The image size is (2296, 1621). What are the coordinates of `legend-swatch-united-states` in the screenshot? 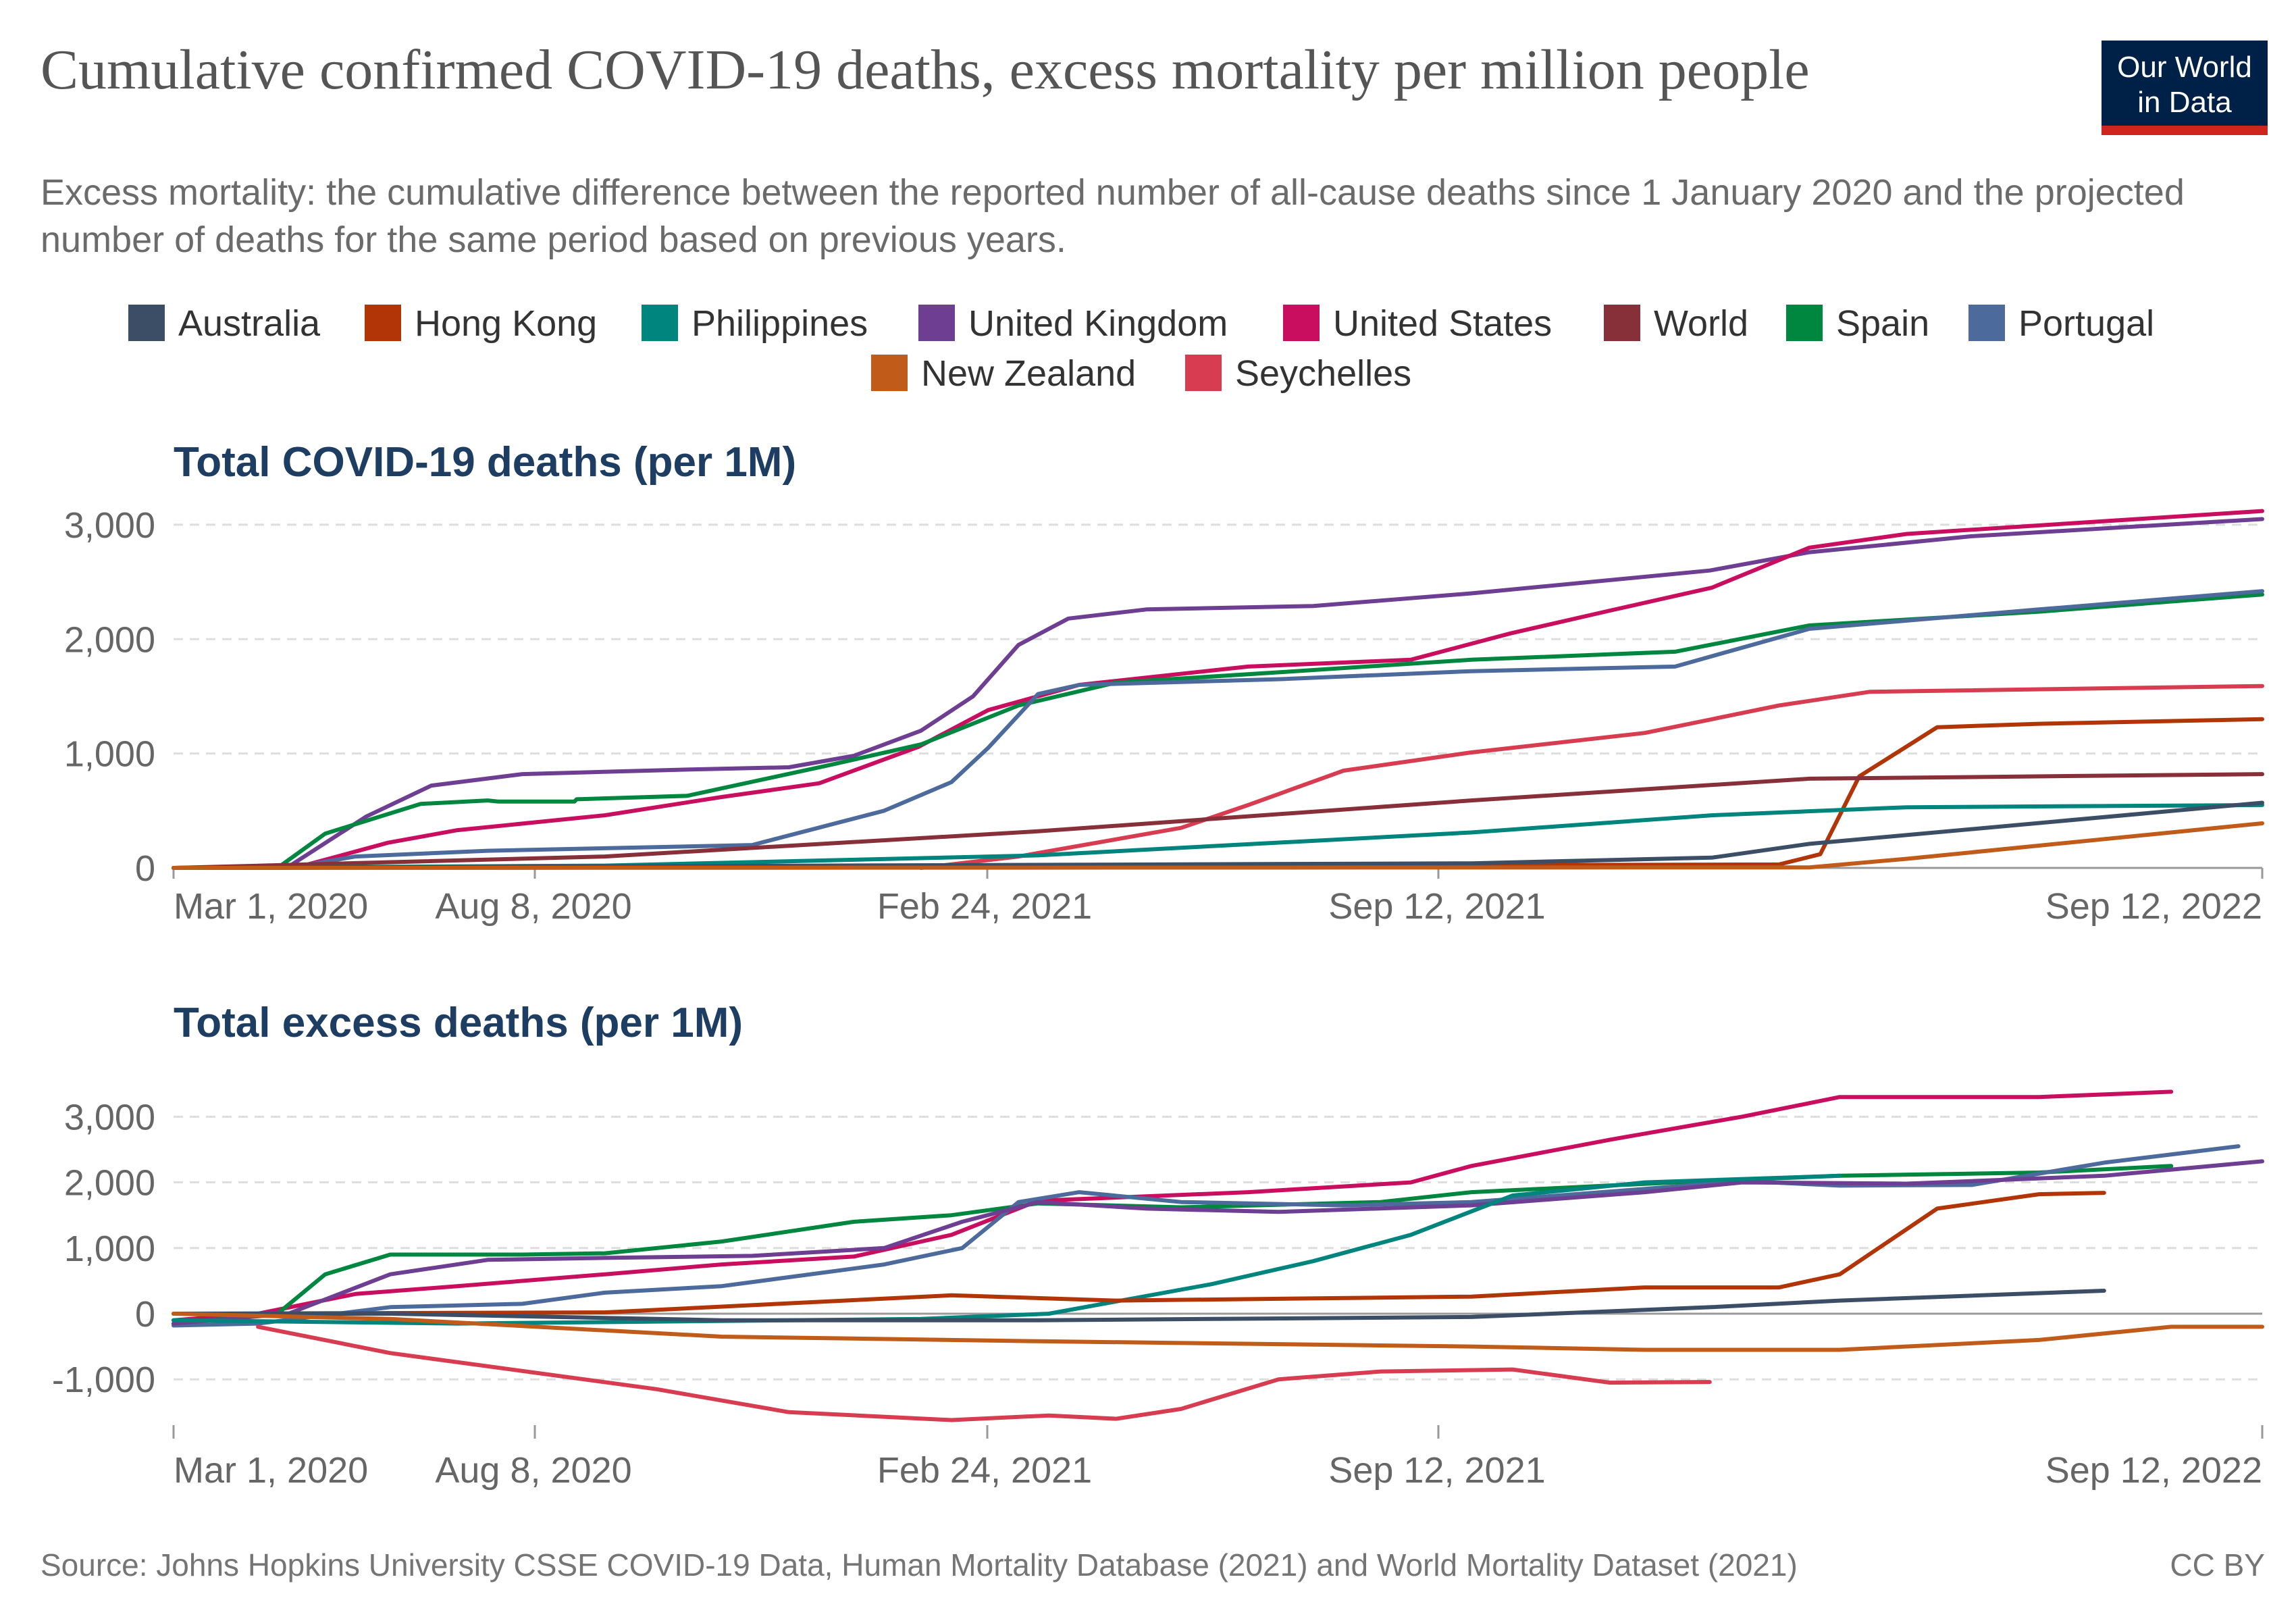 It's located at (1301, 323).